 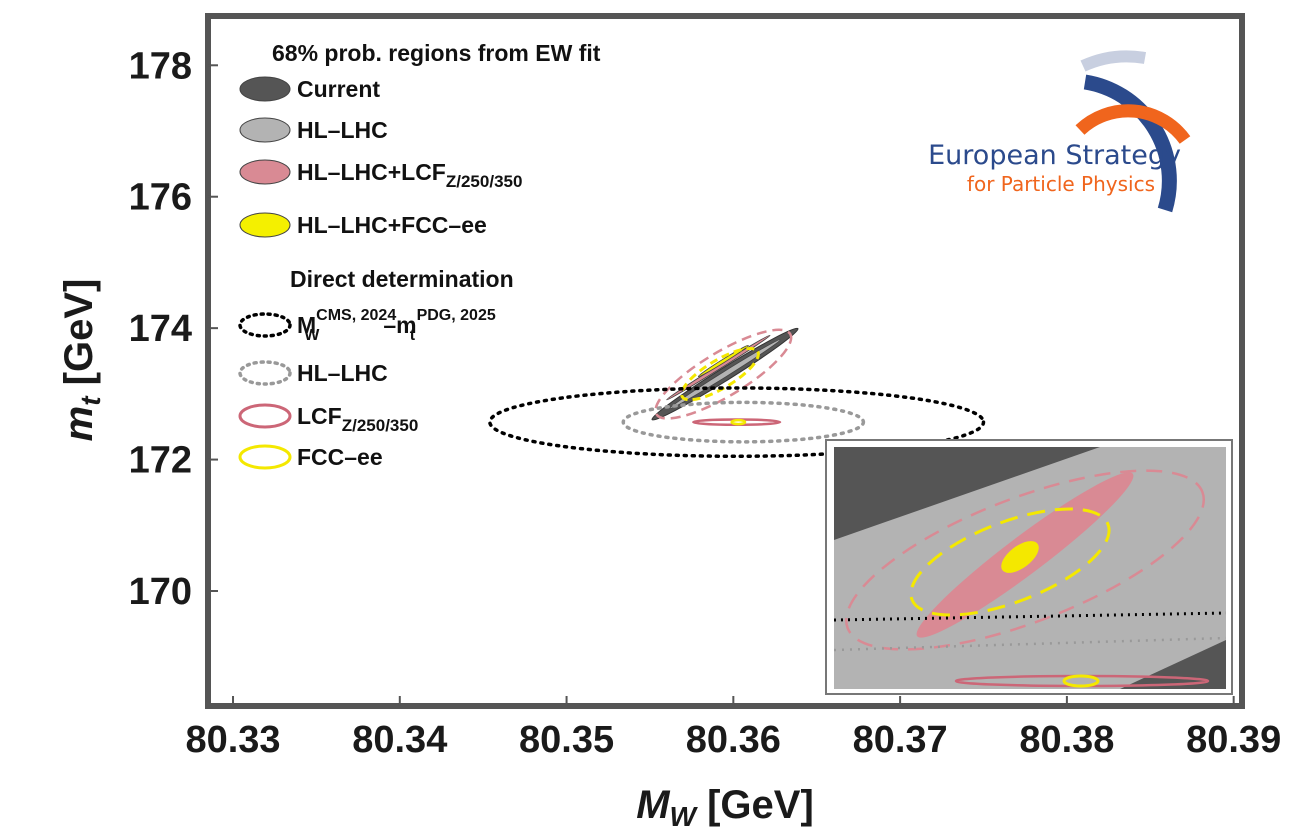 What do you see at coordinates (232, 740) in the screenshot?
I see `x-tick-label: 80.33` at bounding box center [232, 740].